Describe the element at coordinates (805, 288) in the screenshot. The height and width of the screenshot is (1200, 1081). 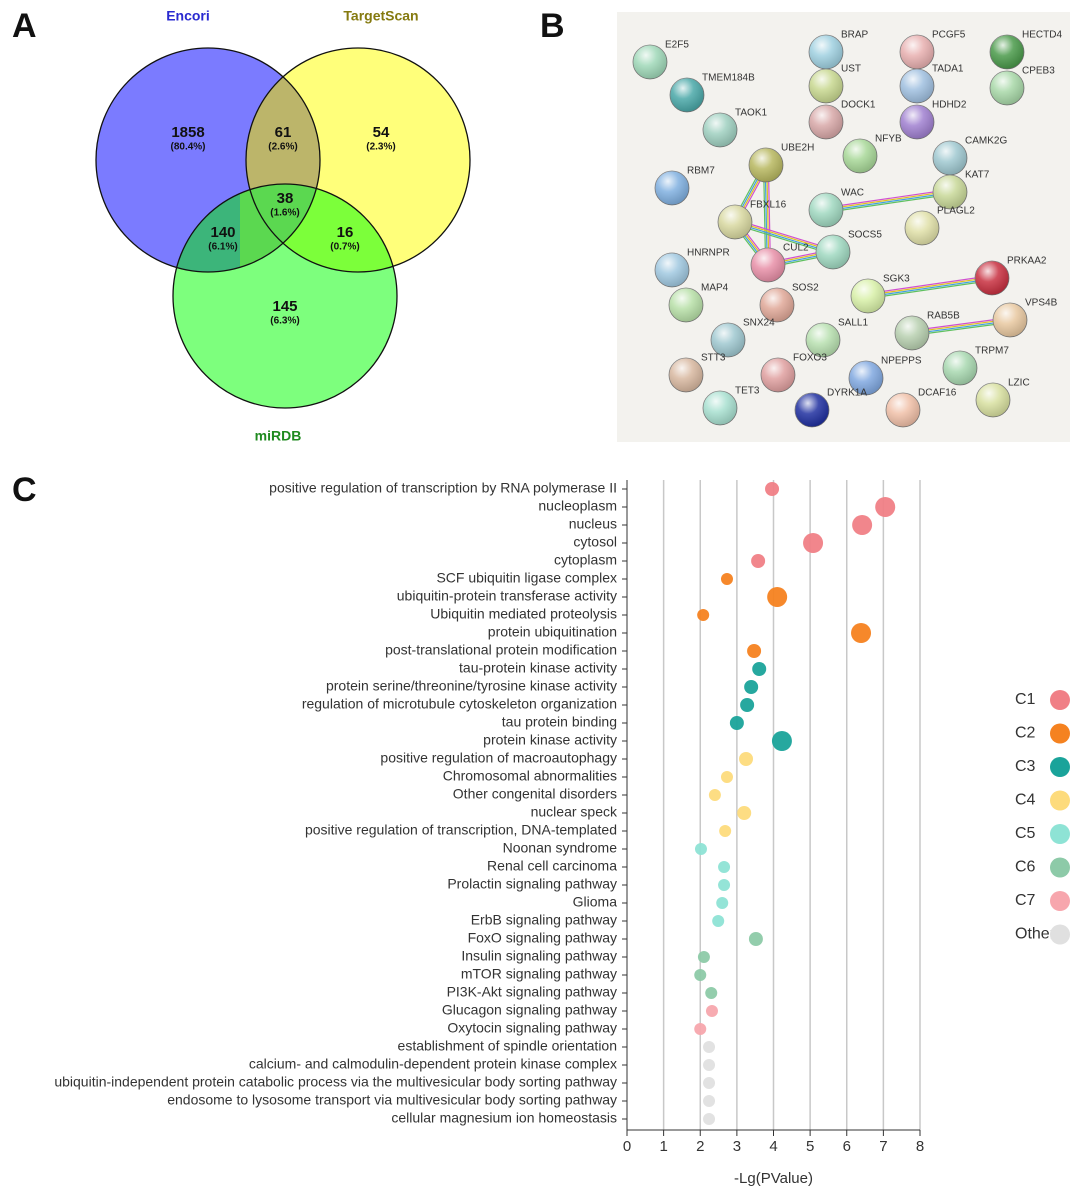
I see `node-label: SOS2` at that location.